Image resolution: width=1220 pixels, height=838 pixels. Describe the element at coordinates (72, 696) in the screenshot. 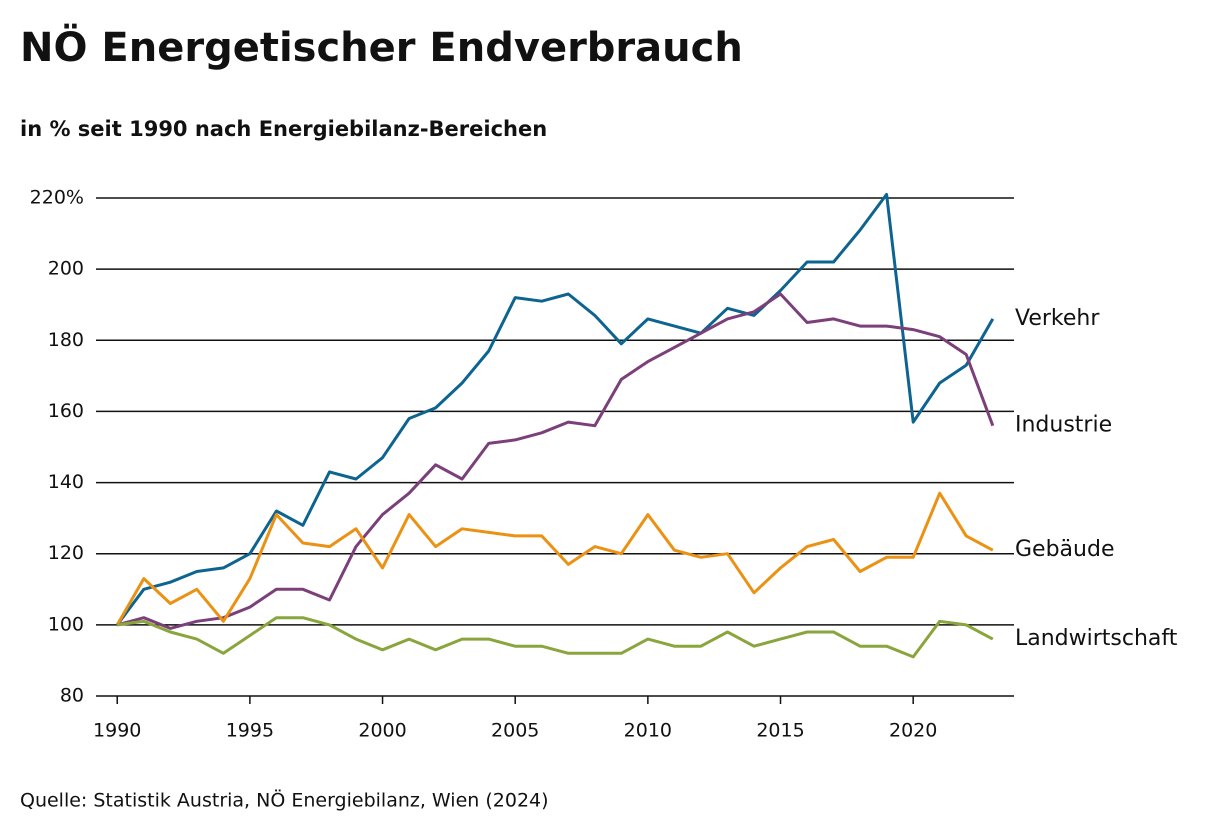

I see `y-tick-label: 80` at that location.